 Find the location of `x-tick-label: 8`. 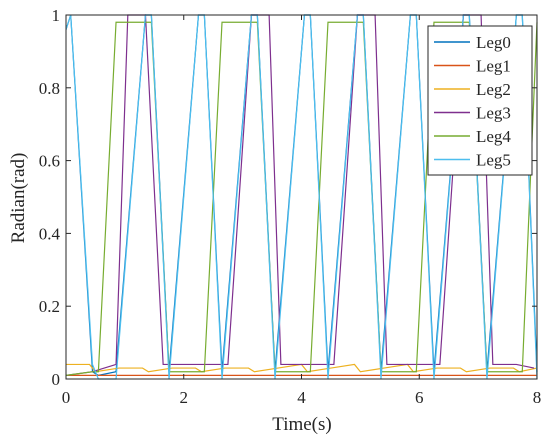

x-tick-label: 8 is located at coordinates (537, 397).